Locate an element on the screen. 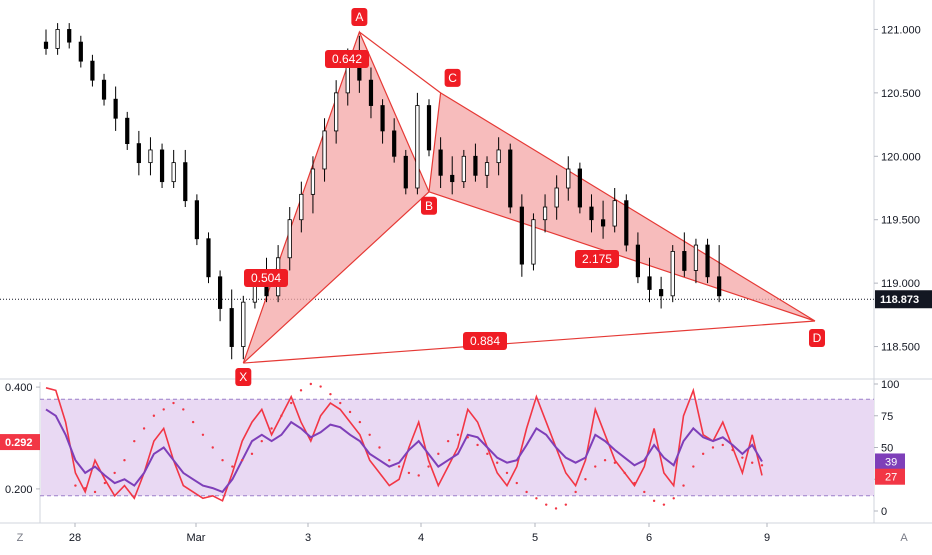 The height and width of the screenshot is (555, 932). point-label-b-box is located at coordinates (429, 205).